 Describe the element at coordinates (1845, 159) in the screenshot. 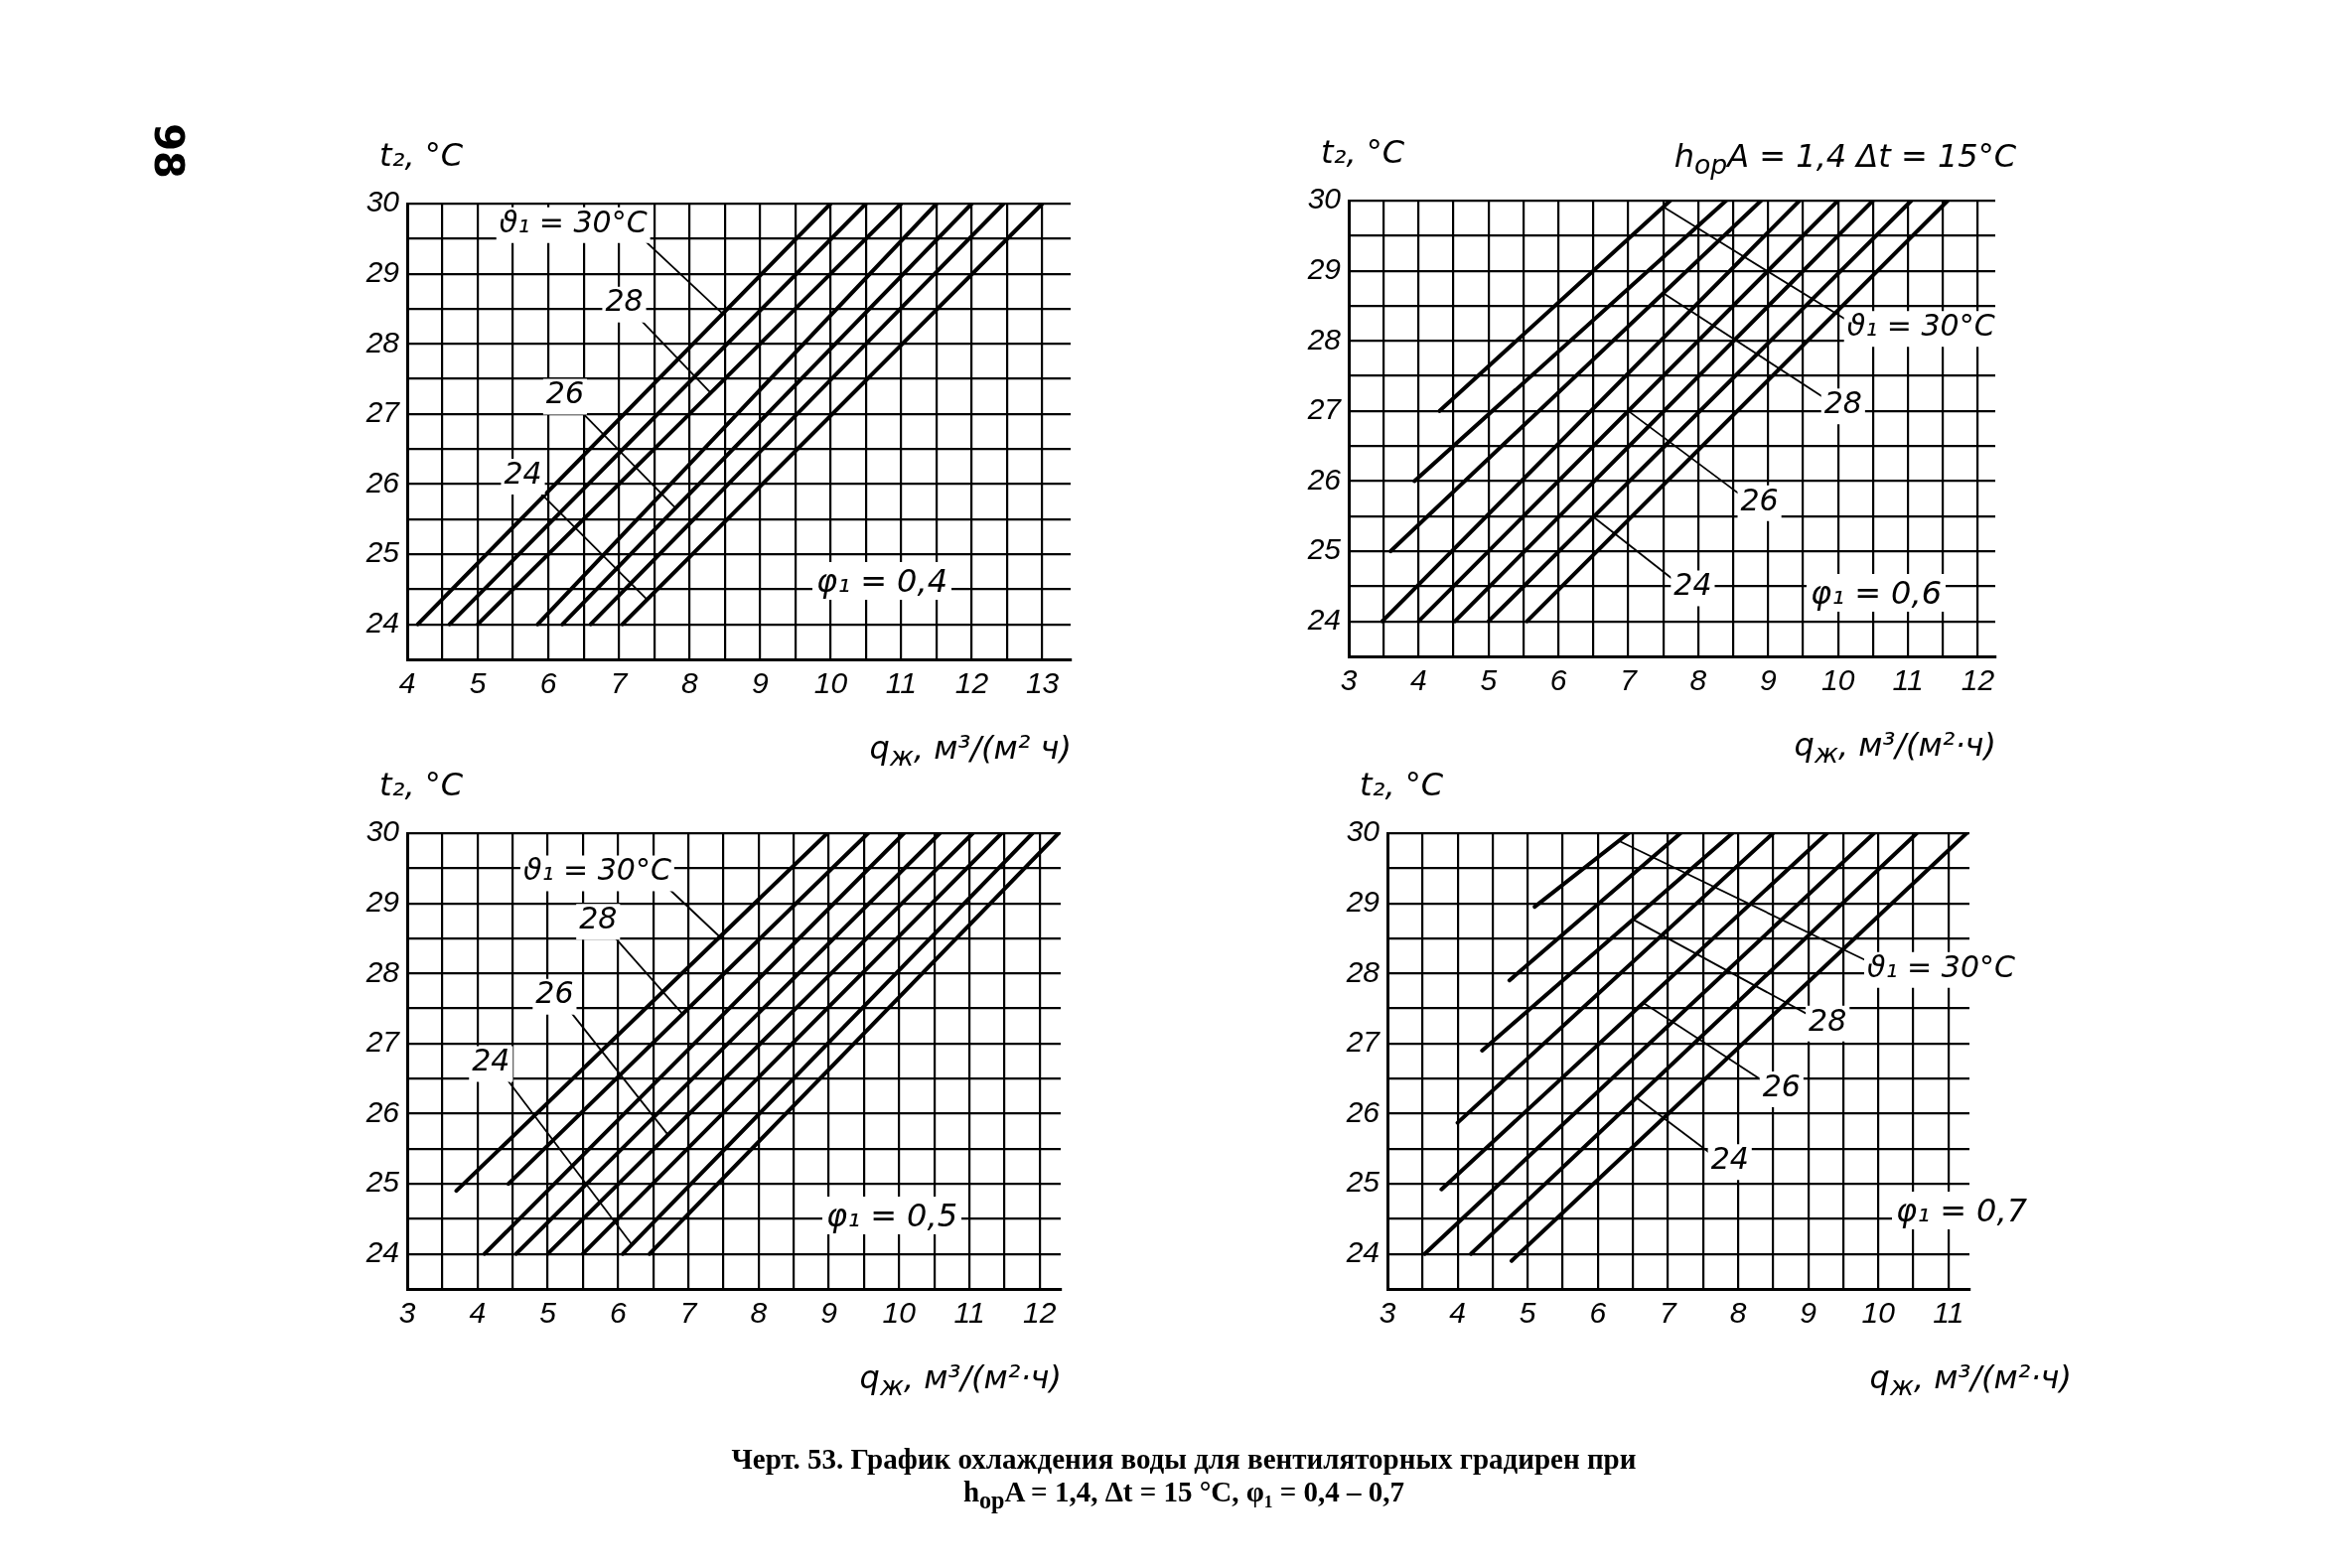

I see `text: h$_{ор}$A = 1,4 Δt = 15°C` at that location.